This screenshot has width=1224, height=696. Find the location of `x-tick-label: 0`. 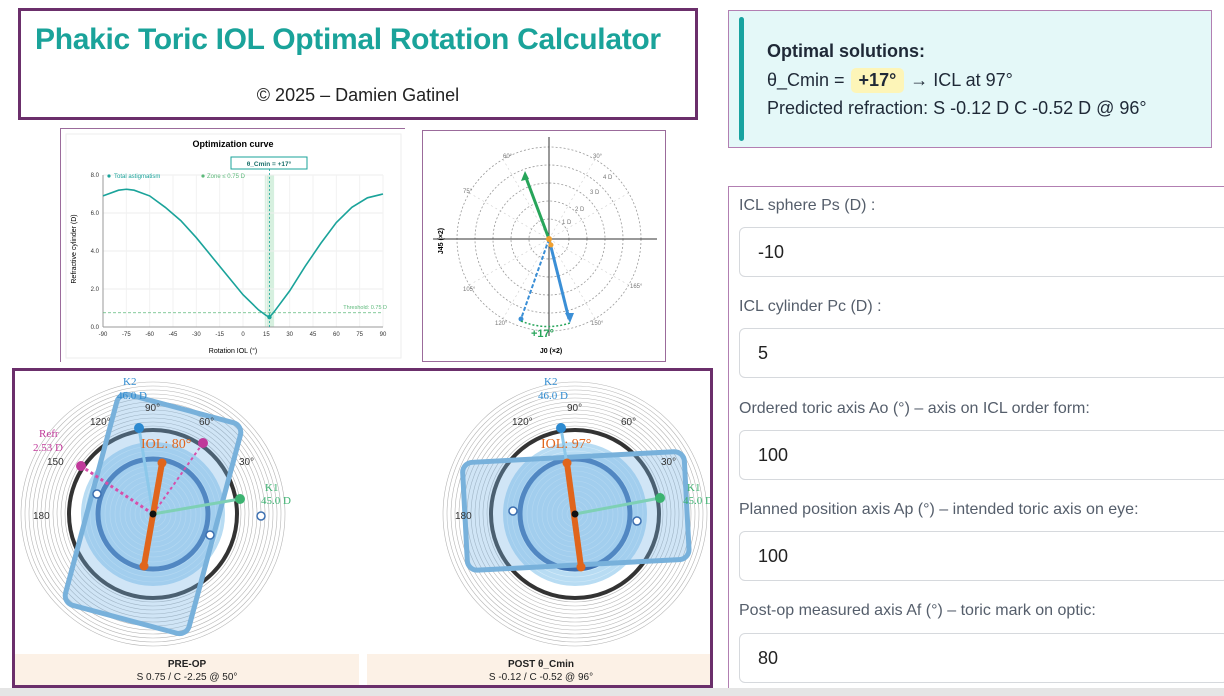

x-tick-label: 0 is located at coordinates (243, 335).